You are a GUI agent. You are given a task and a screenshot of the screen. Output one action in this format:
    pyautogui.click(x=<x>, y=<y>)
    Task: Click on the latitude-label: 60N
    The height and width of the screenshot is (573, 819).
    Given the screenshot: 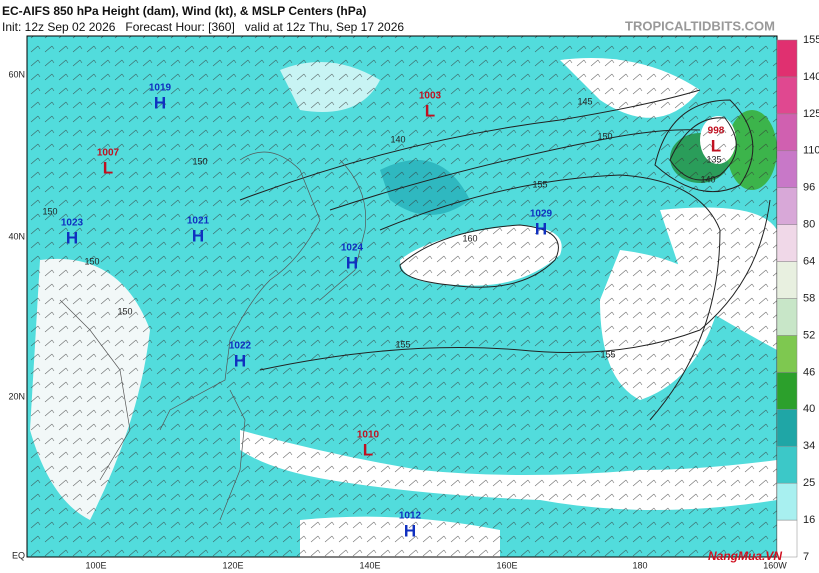 What is the action you would take?
    pyautogui.click(x=16, y=74)
    